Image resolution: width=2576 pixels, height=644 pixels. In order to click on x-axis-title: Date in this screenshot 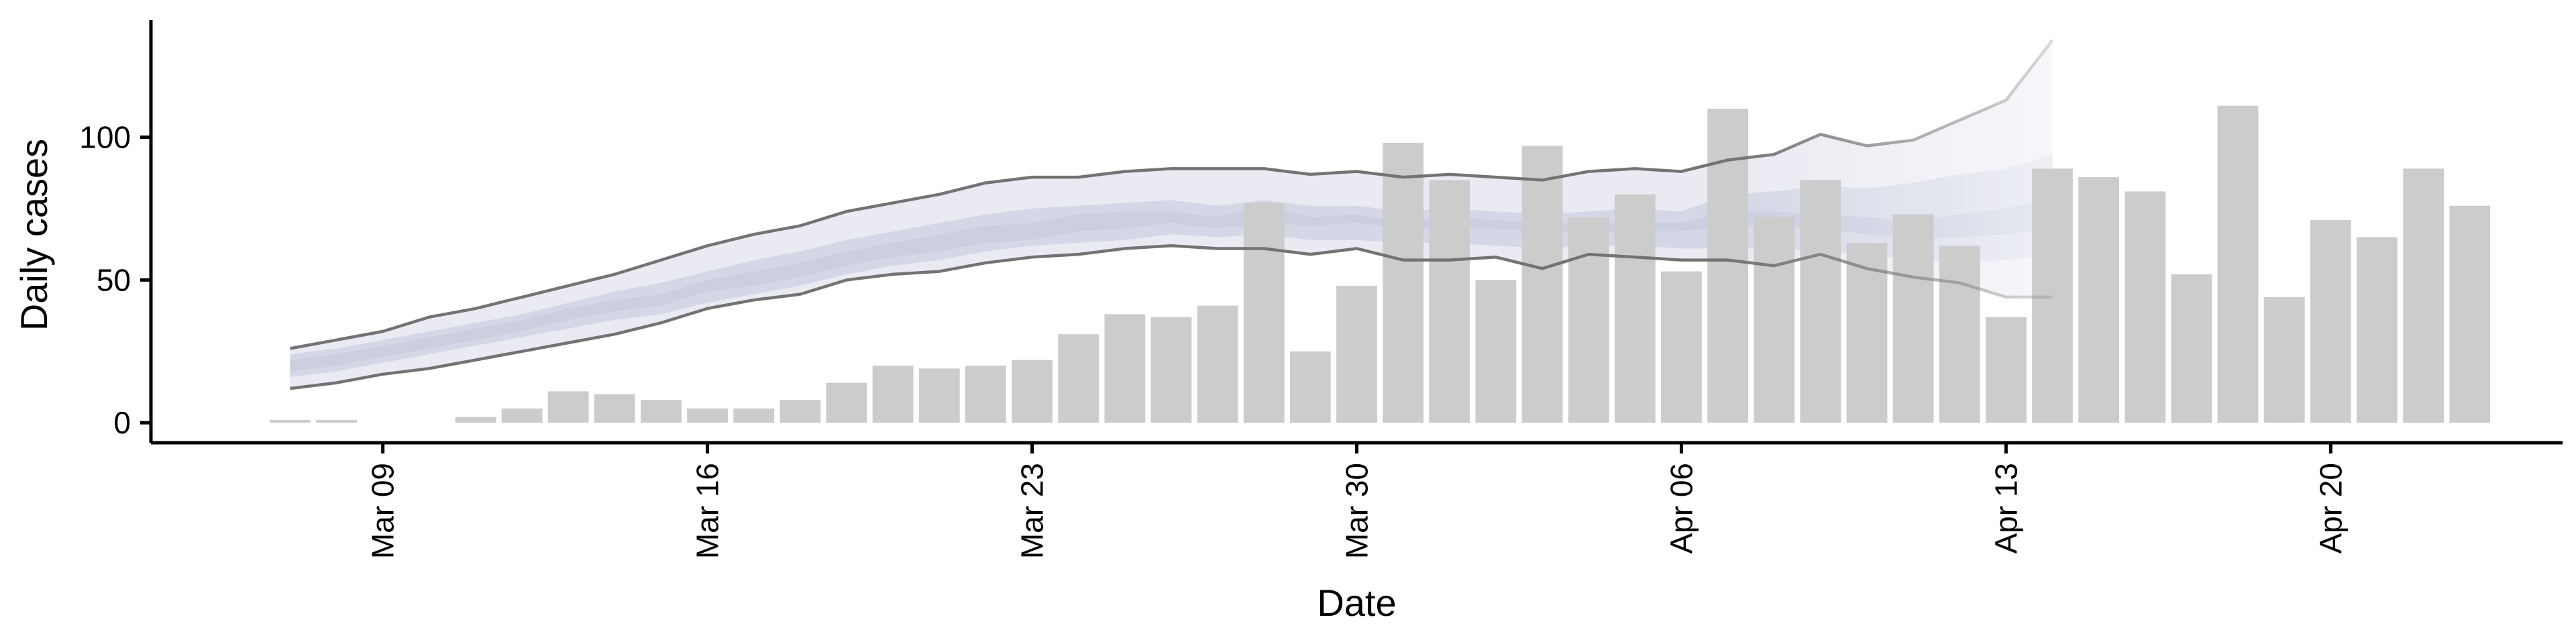, I will do `click(1356, 603)`.